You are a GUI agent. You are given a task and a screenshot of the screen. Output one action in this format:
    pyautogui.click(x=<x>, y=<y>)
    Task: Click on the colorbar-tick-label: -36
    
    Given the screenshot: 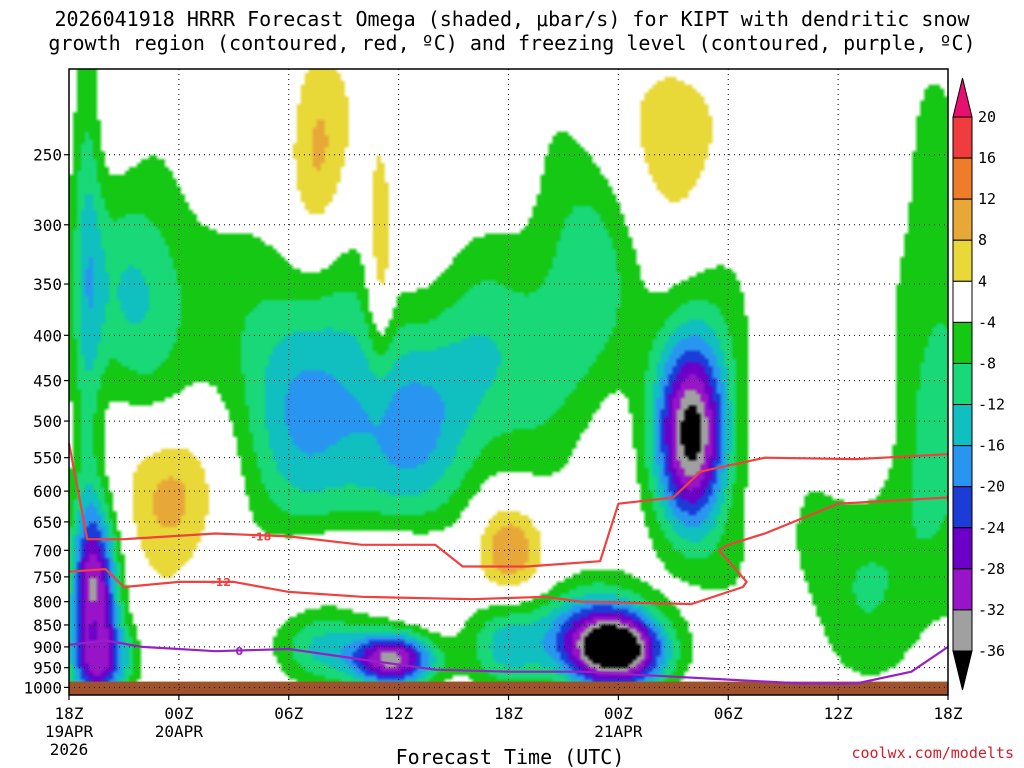 What is the action you would take?
    pyautogui.click(x=991, y=651)
    